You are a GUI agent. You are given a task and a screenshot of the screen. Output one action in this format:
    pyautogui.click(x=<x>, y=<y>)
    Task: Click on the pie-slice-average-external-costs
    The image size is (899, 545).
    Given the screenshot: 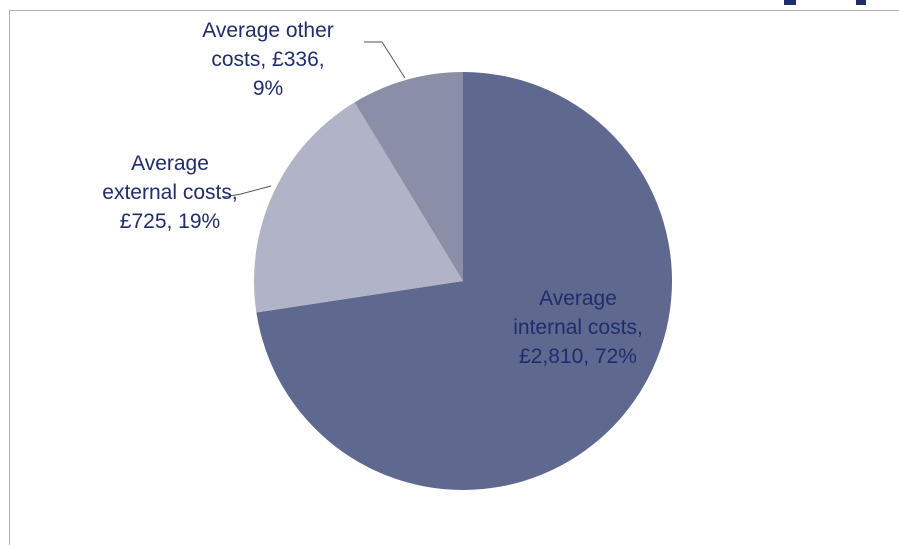 What is the action you would take?
    pyautogui.click(x=358, y=207)
    